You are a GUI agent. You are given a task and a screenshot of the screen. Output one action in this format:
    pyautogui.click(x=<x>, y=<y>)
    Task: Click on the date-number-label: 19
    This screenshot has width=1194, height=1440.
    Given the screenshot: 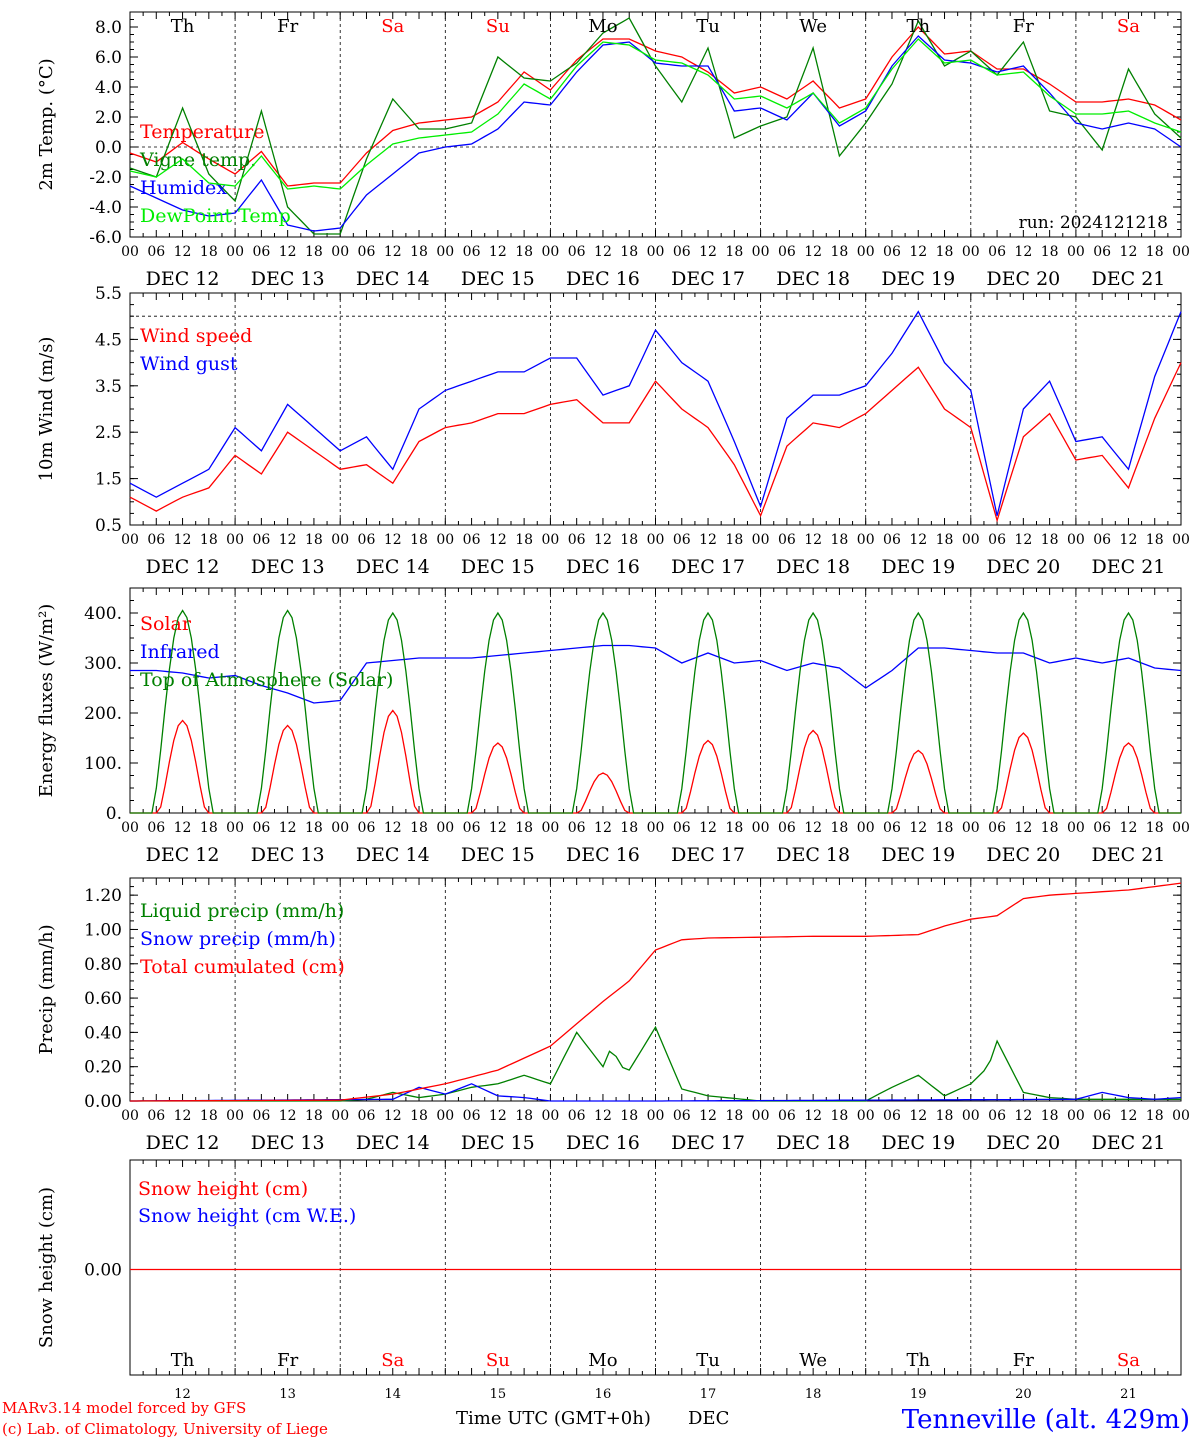 What is the action you would take?
    pyautogui.click(x=918, y=1394)
    